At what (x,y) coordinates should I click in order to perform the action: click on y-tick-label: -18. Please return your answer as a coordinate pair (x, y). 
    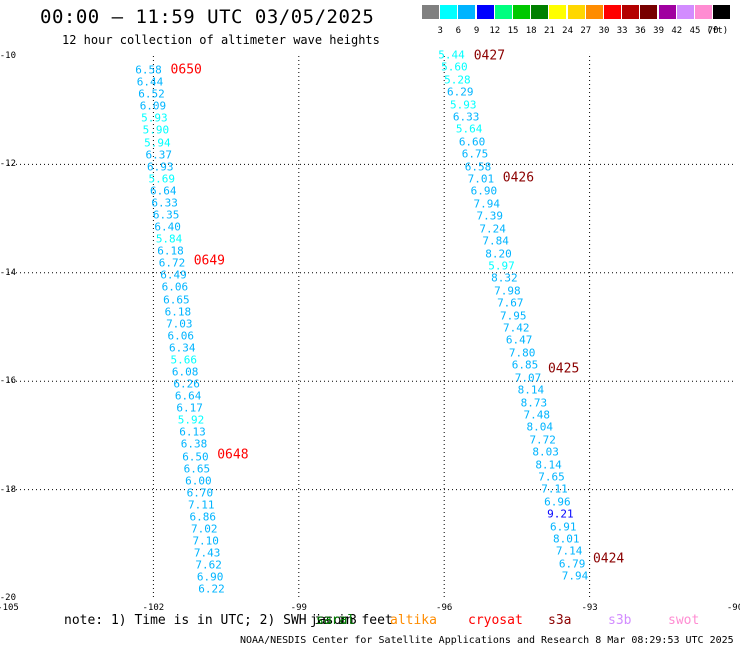
    Looking at the image, I should click on (8, 489).